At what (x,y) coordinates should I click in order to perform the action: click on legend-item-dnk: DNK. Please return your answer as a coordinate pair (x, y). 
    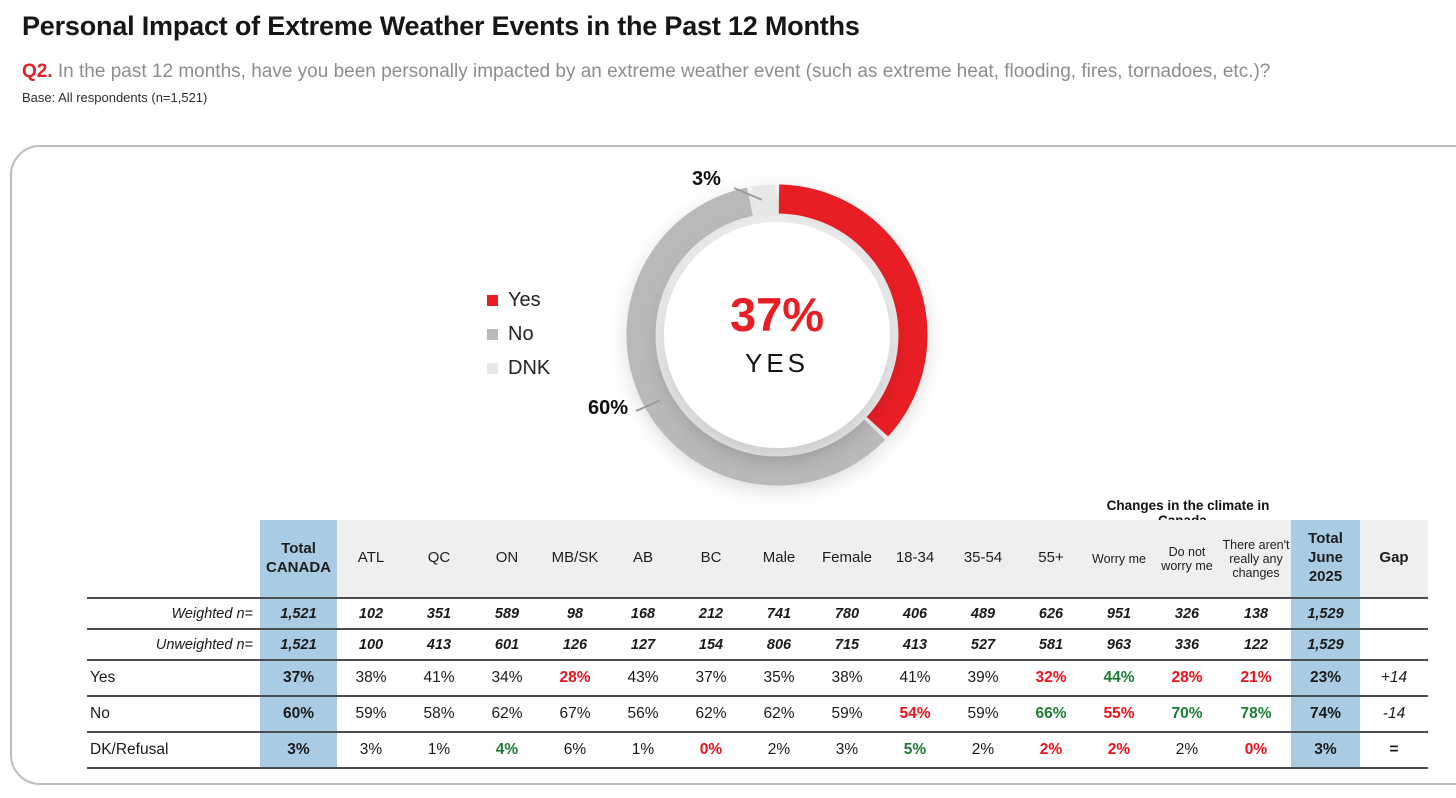
    Looking at the image, I should click on (518, 368).